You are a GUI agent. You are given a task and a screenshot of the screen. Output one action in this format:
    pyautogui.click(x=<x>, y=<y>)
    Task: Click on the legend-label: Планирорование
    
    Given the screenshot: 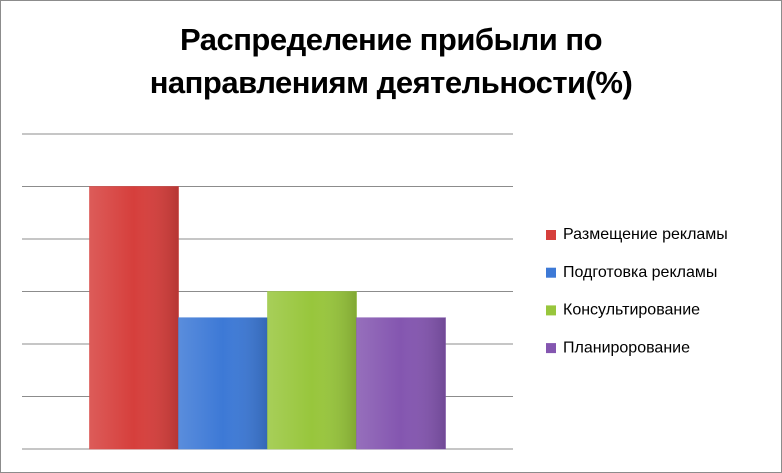 What is the action you would take?
    pyautogui.click(x=626, y=347)
    